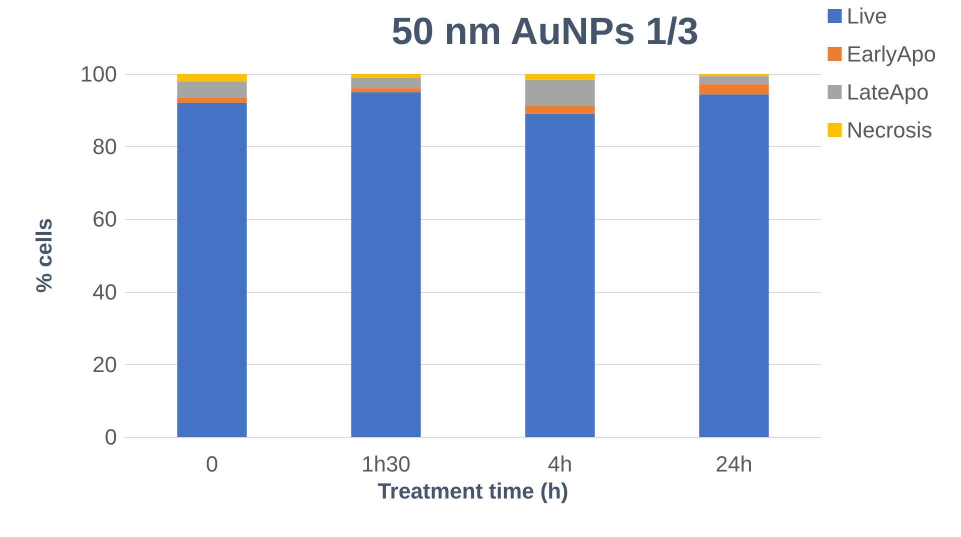  I want to click on legend-label: EarlyApo, so click(891, 54).